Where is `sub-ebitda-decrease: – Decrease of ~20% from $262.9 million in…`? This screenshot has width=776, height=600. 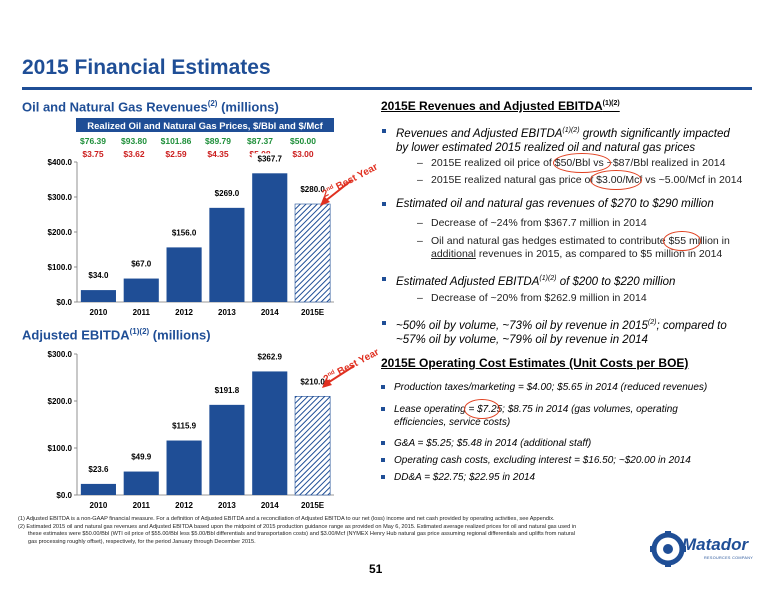
sub-ebitda-decrease: – Decrease of ~20% from $262.9 million in… is located at coordinates (532, 298).